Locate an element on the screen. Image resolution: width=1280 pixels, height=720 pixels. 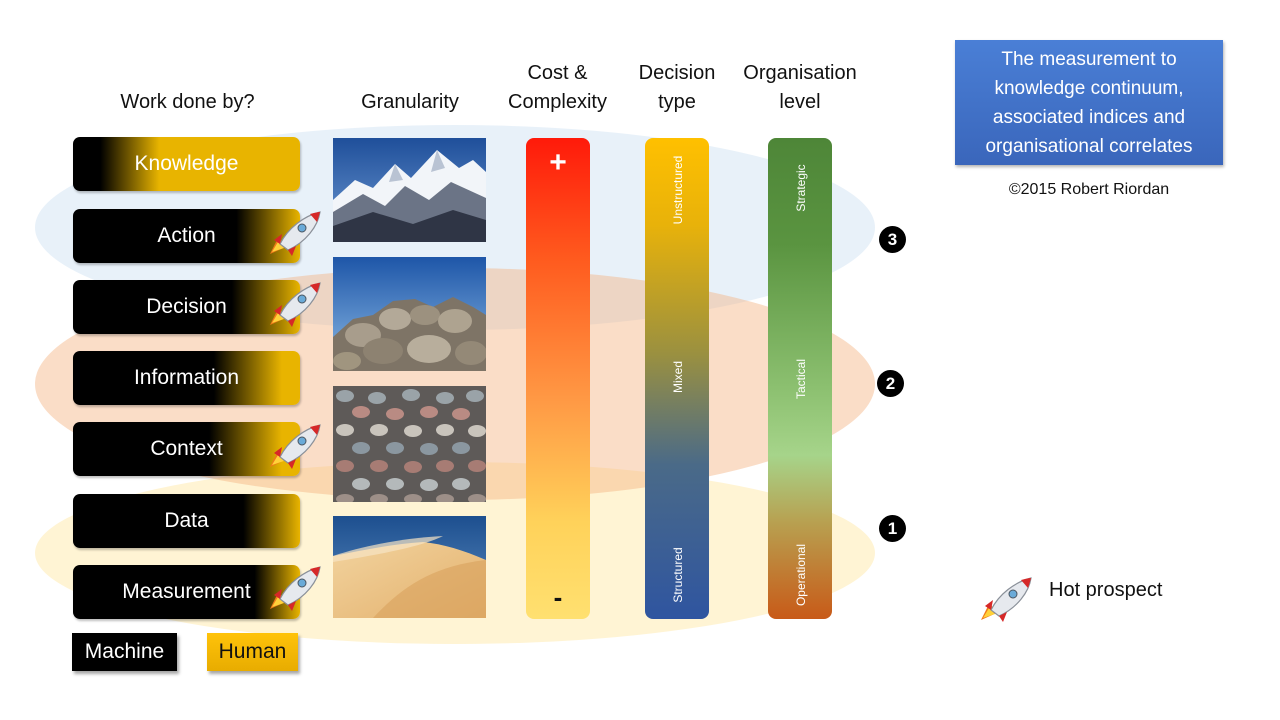
zone-2-badge: 2 is located at coordinates (890, 383).